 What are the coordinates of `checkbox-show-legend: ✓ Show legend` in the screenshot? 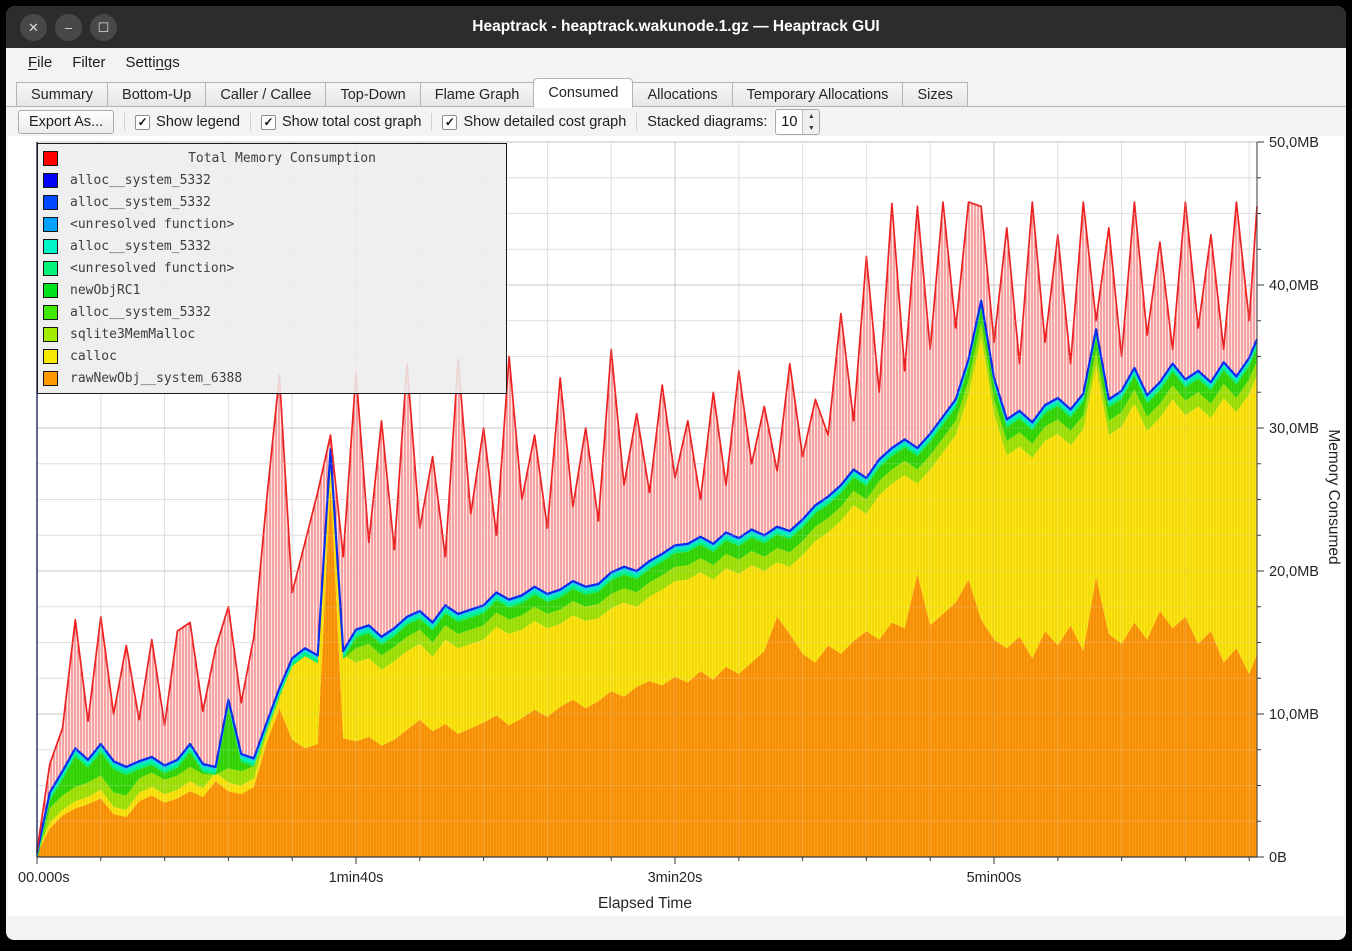 It's located at (187, 122).